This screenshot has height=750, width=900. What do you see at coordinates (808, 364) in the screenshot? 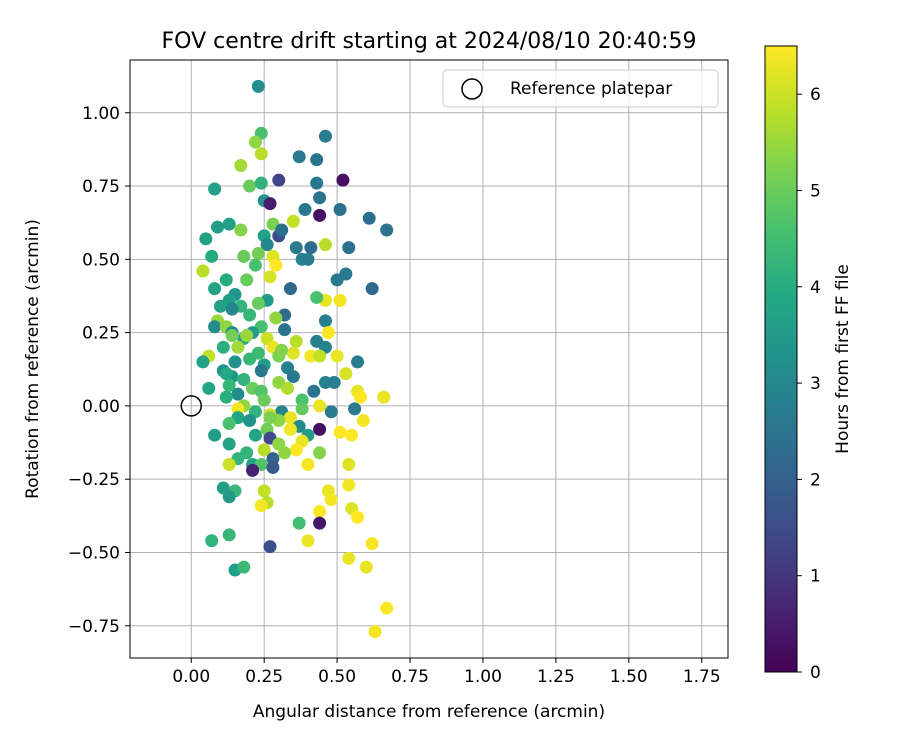
I see `colorbar: 0 1 2 3 4 5 6 Hours from first FF file` at bounding box center [808, 364].